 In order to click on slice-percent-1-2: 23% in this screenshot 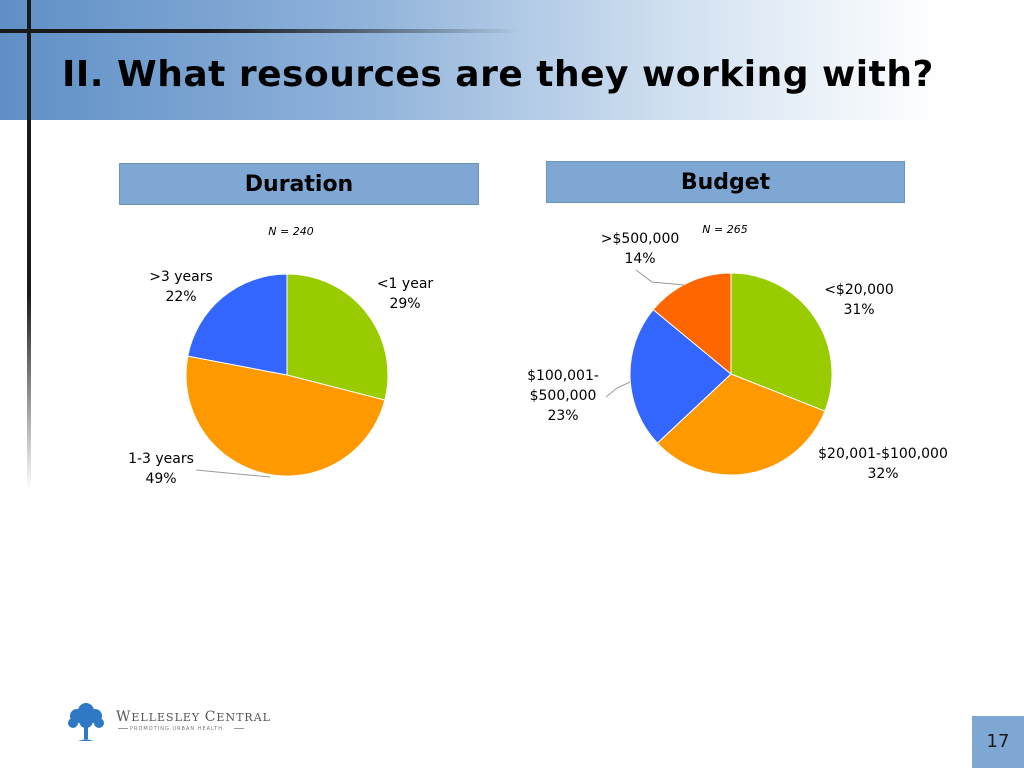, I will do `click(562, 416)`.